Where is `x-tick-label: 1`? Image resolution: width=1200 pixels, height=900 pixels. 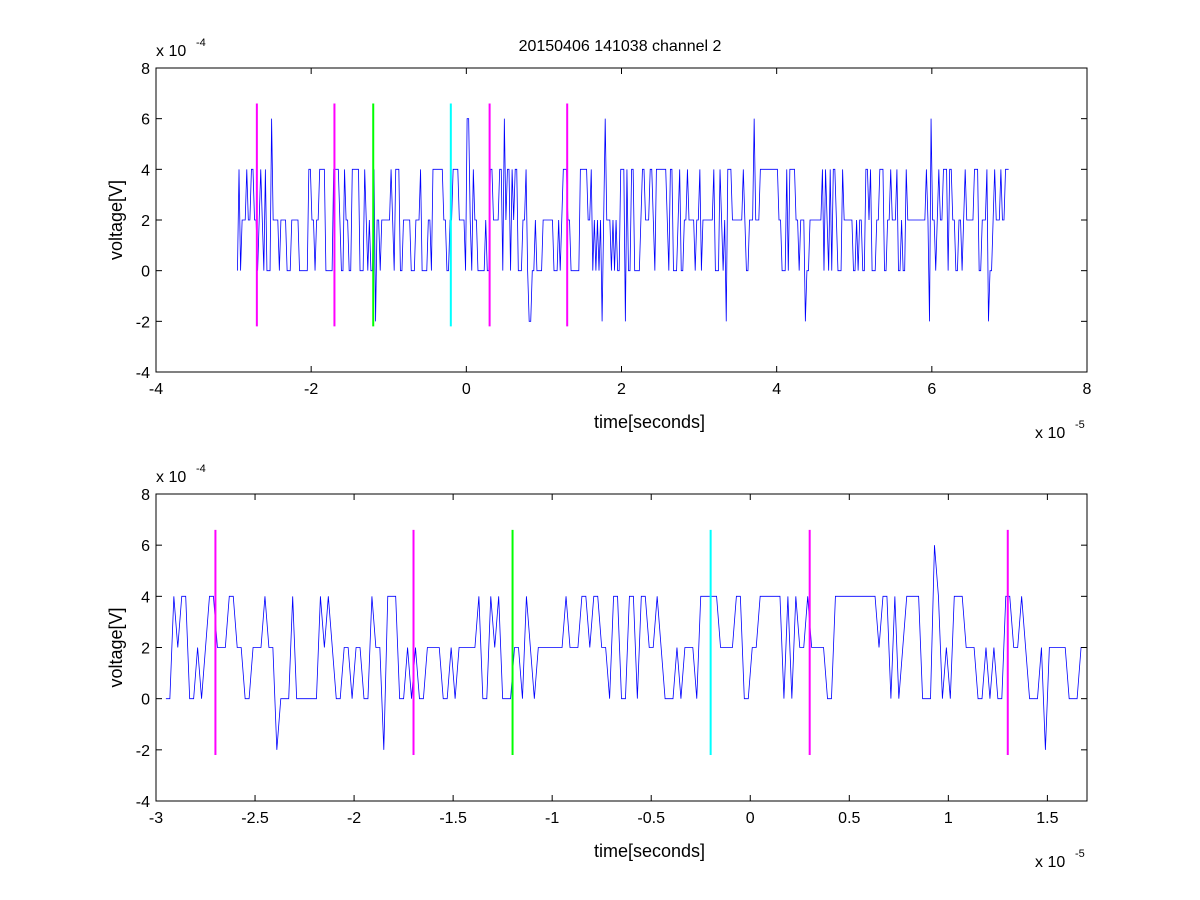
x-tick-label: 1 is located at coordinates (948, 818).